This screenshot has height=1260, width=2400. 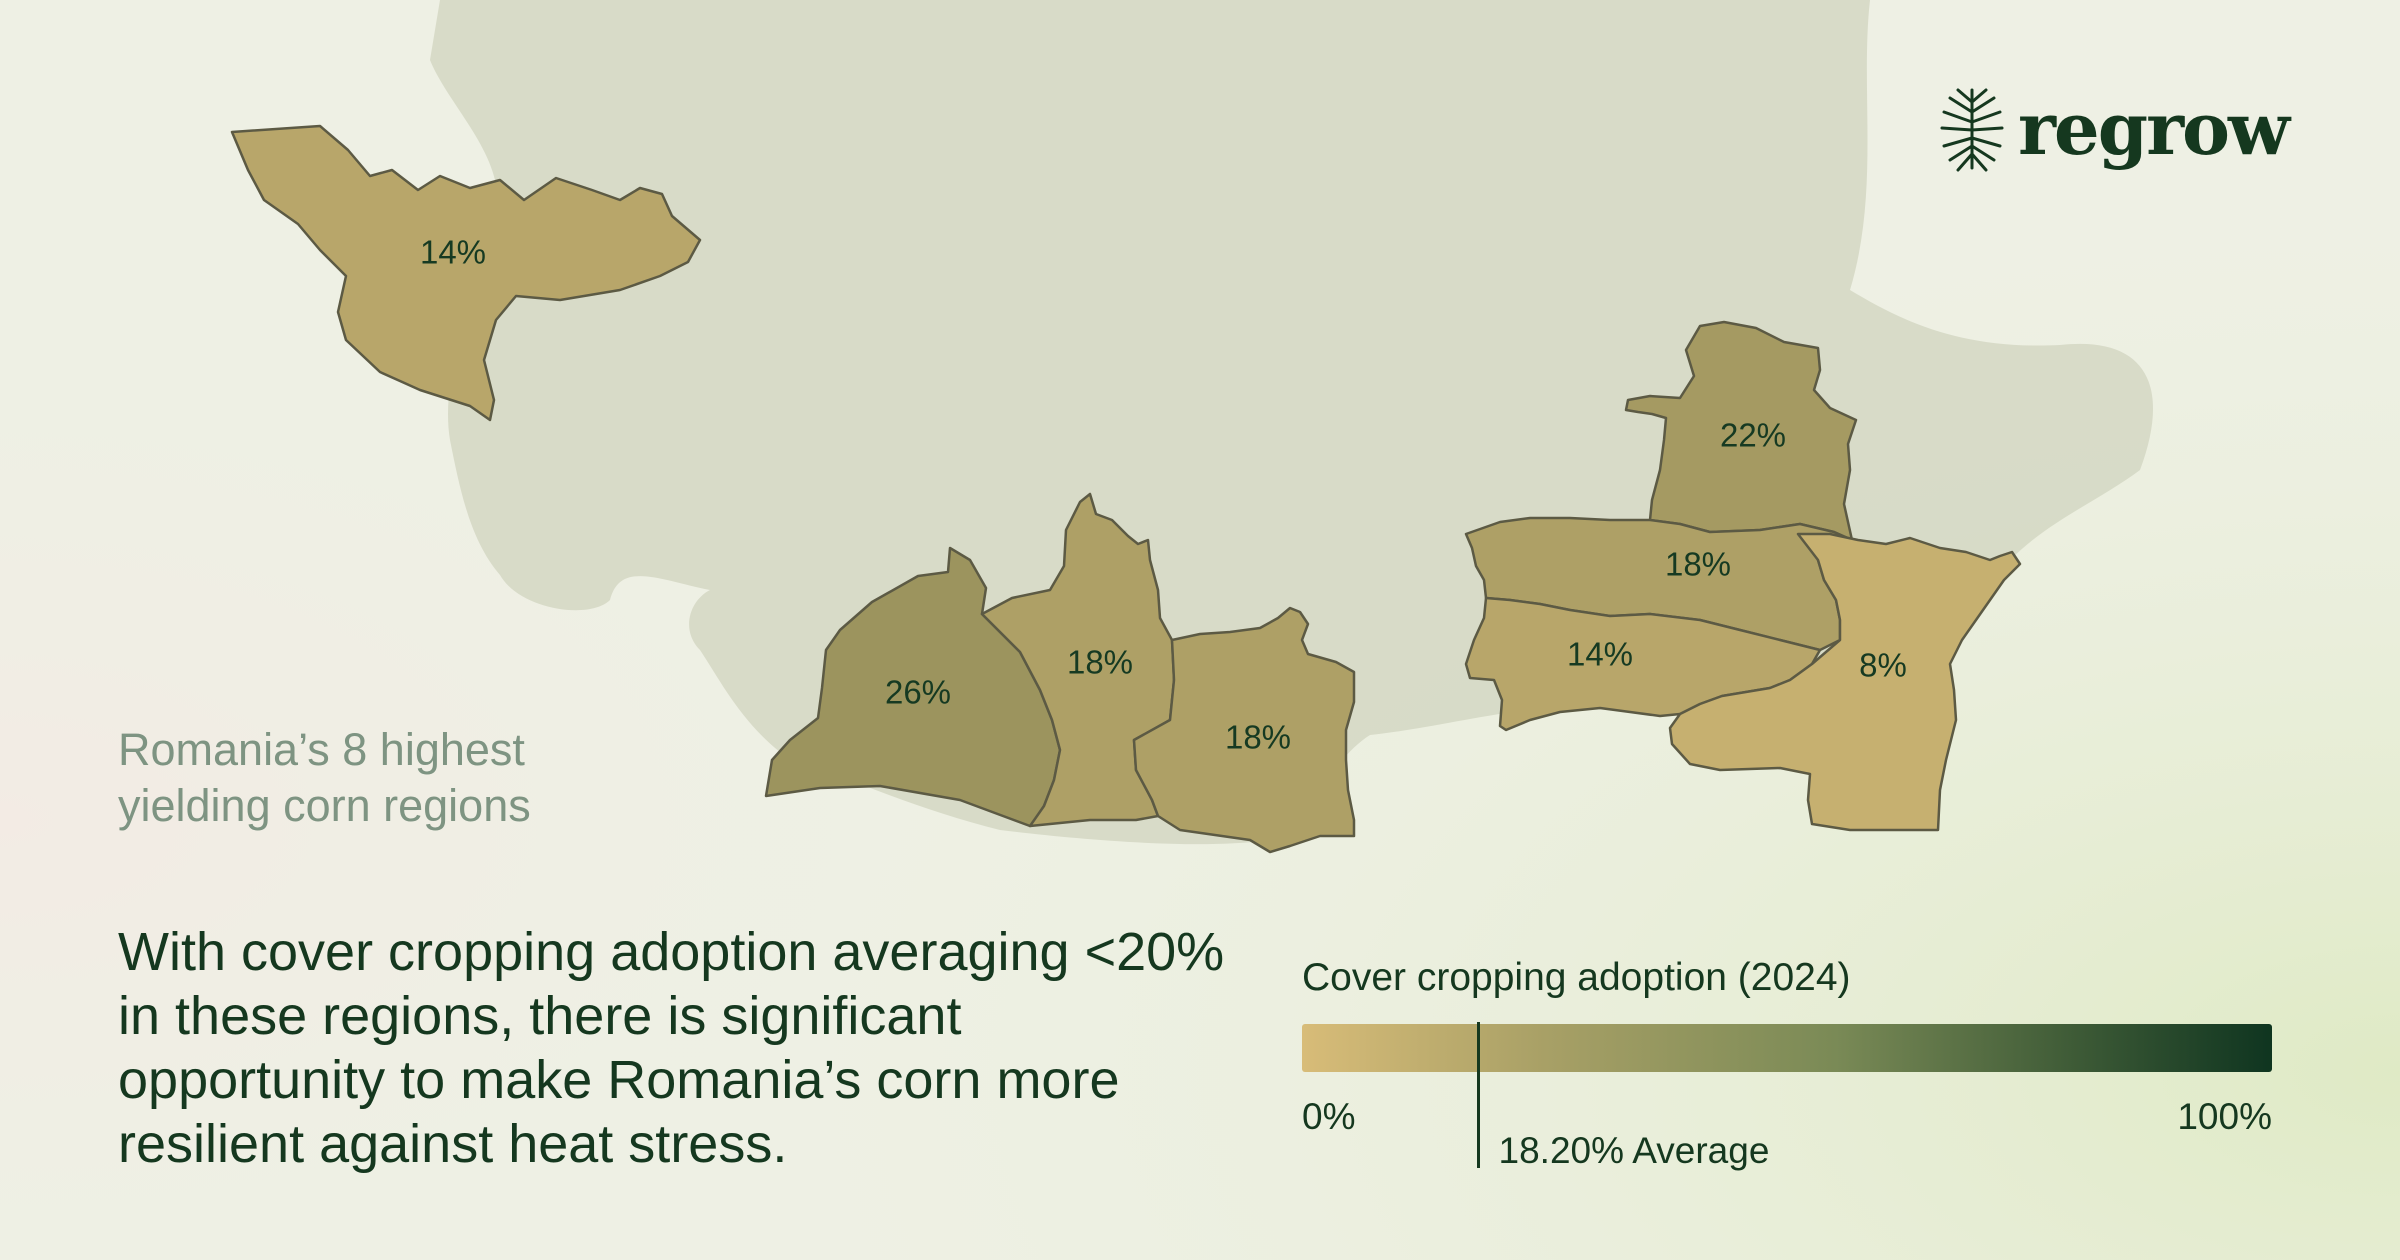 I want to click on region-sw-b: 18%, so click(x=1078, y=660).